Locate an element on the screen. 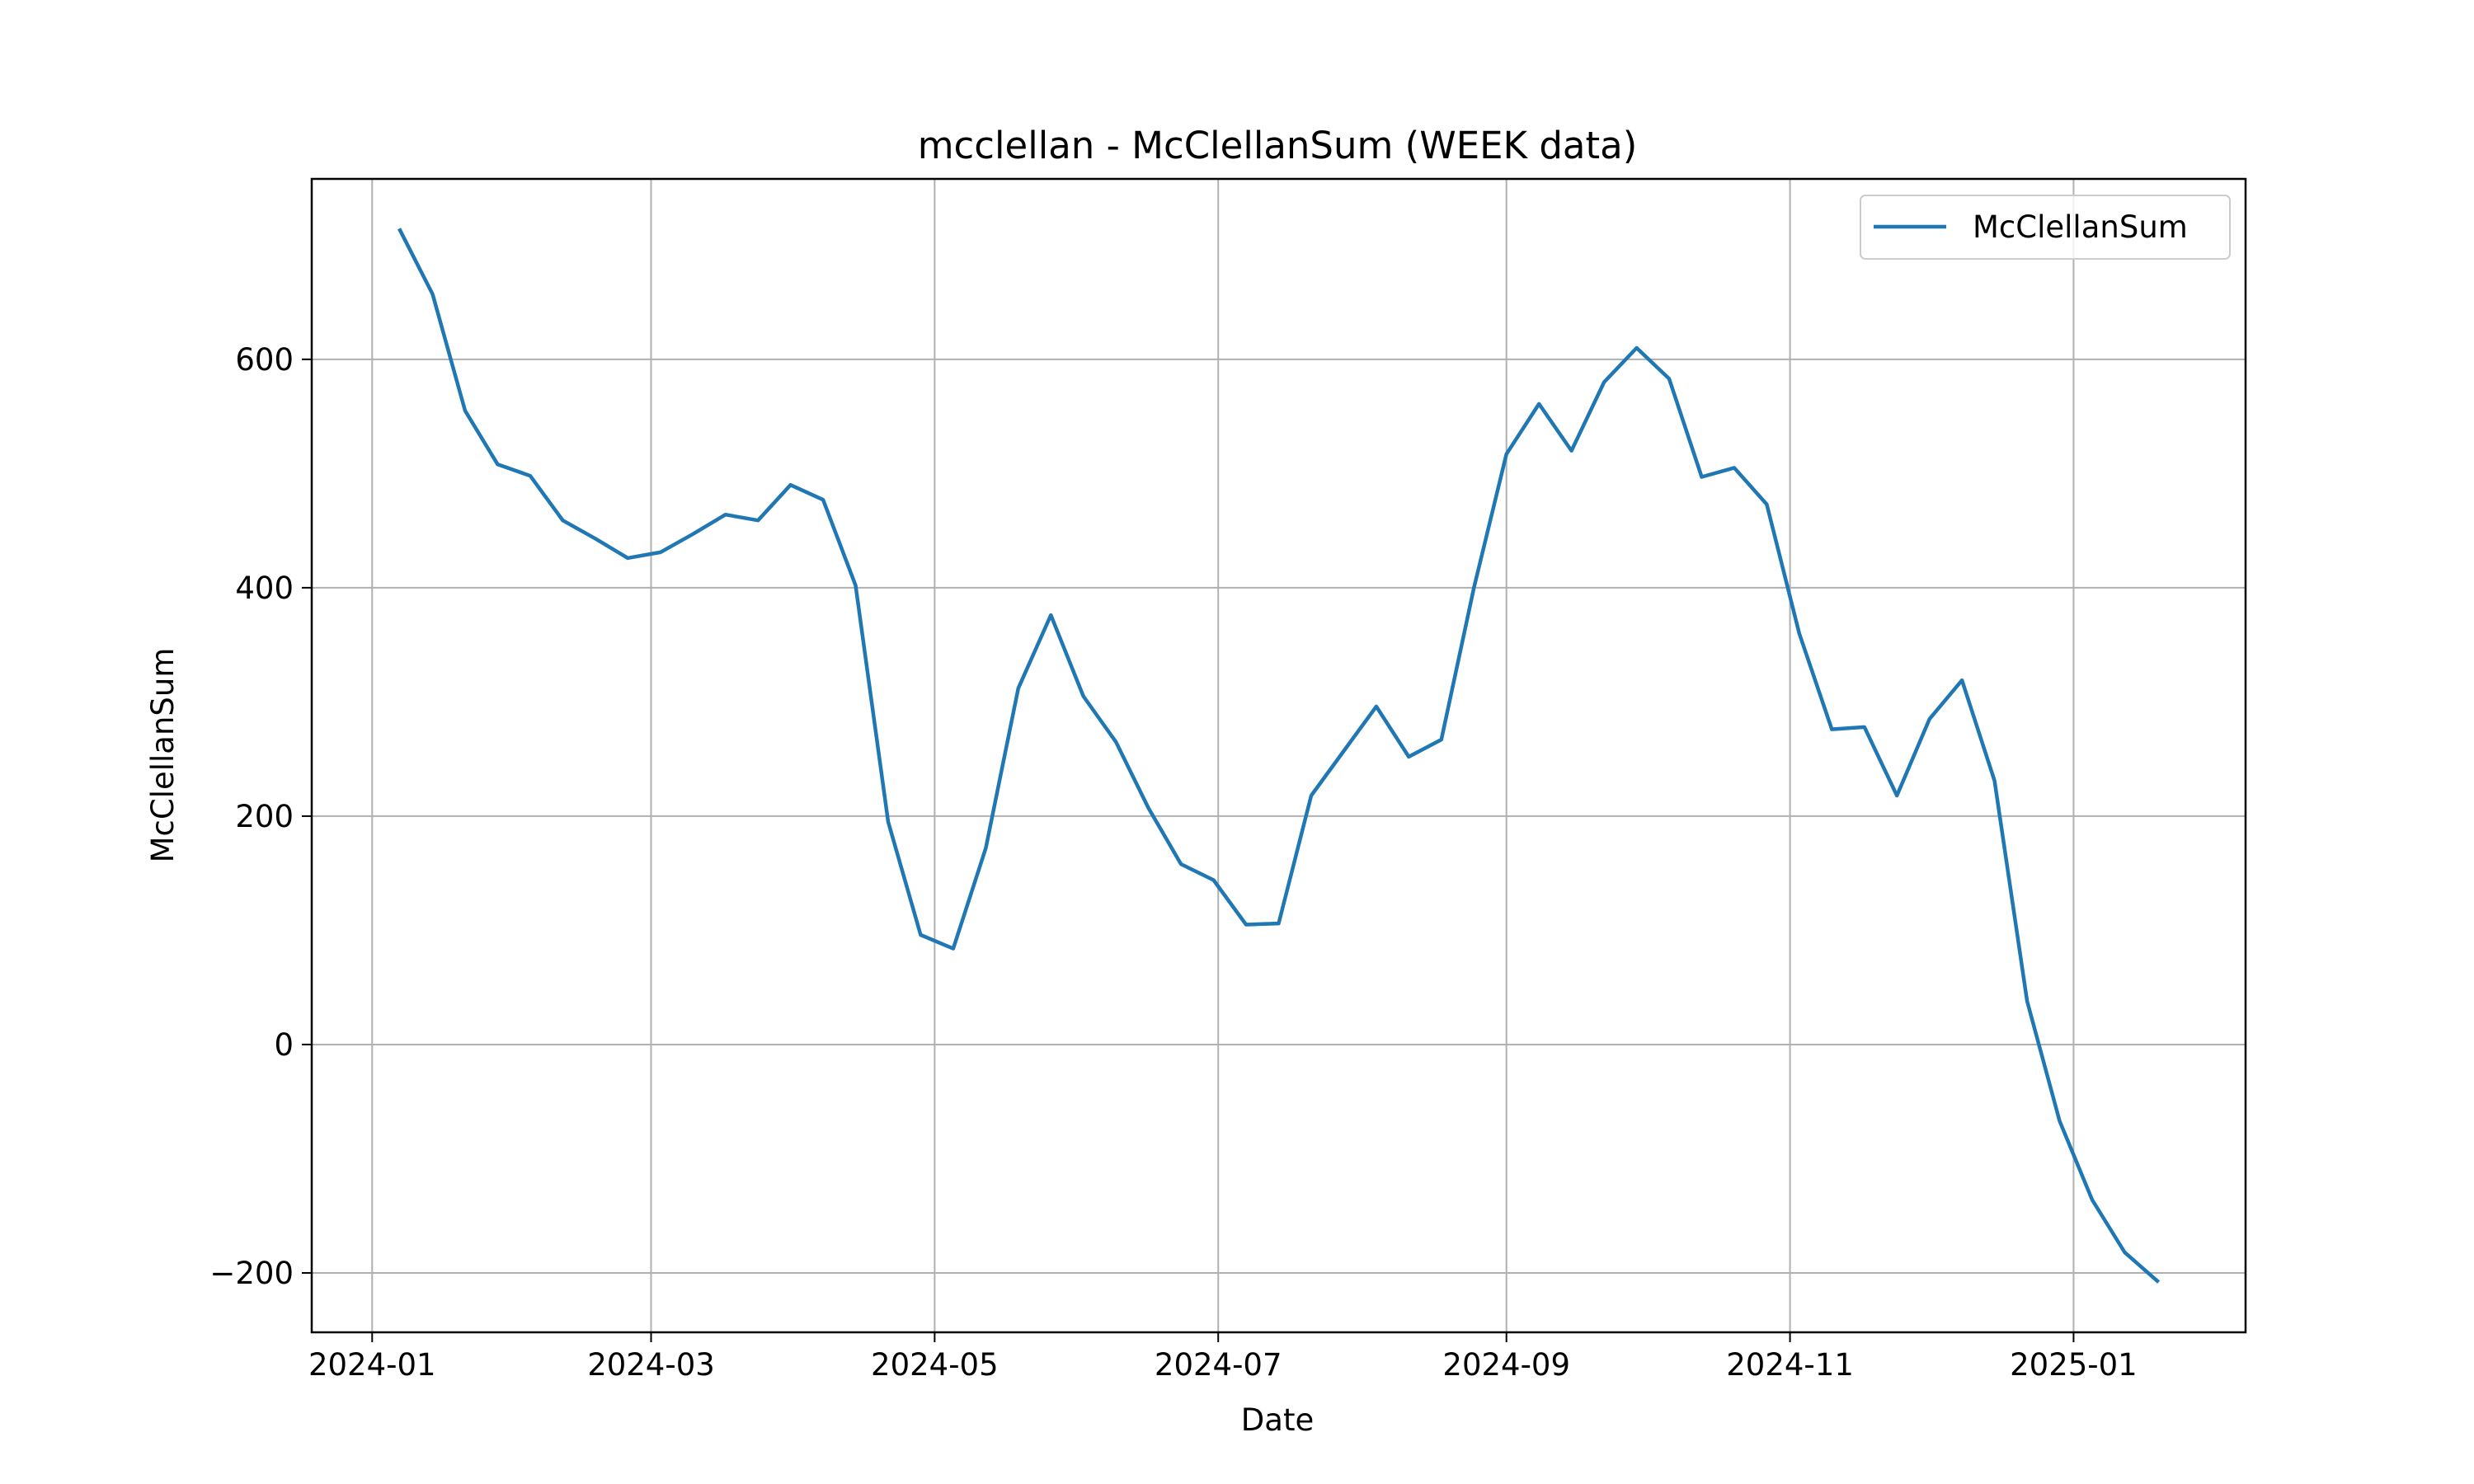 Image resolution: width=2474 pixels, height=1484 pixels. x-tick-label: 2024-07 is located at coordinates (1218, 1365).